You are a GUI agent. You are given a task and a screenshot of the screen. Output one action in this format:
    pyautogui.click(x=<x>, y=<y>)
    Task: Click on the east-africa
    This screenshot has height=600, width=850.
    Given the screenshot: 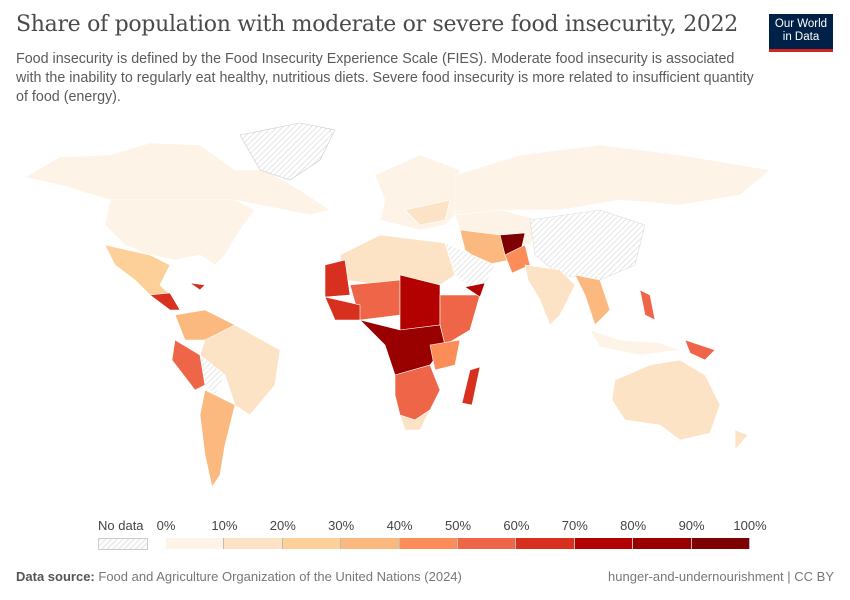 What is the action you would take?
    pyautogui.click(x=445, y=355)
    